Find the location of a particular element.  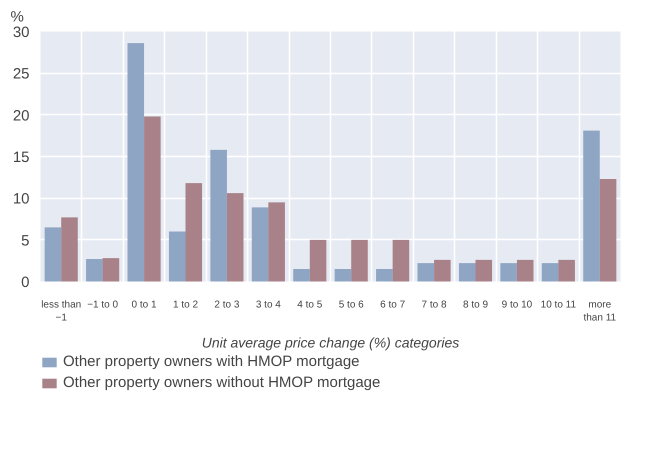

y-tick-label: 15 is located at coordinates (21, 157).